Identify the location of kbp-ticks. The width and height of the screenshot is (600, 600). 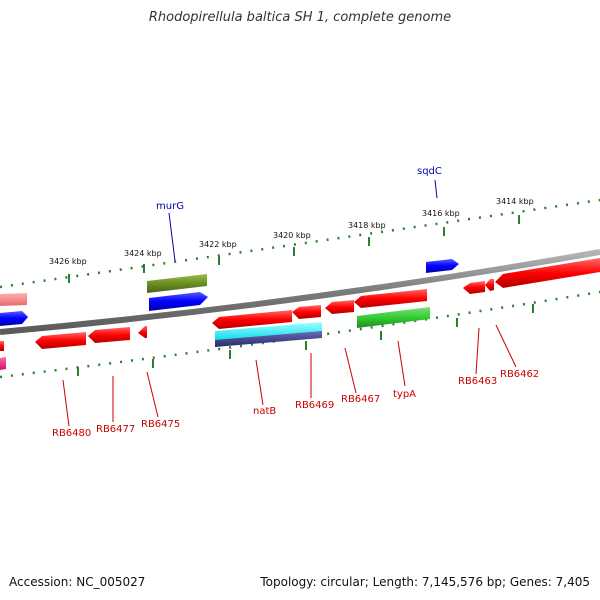
(294, 249).